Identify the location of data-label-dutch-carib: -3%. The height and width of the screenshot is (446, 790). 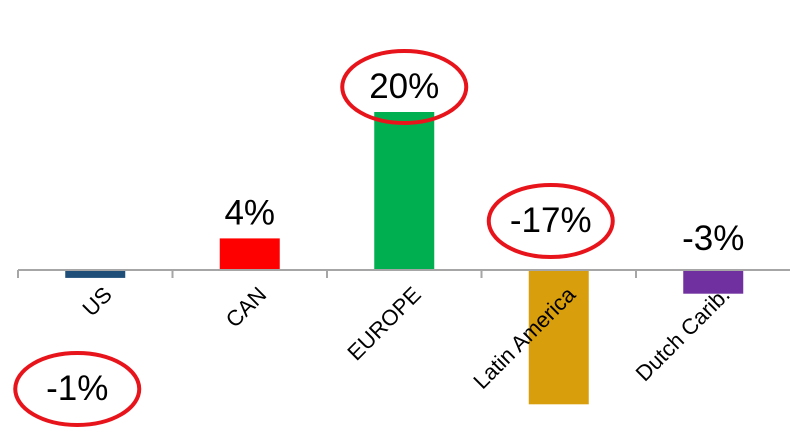
(713, 238).